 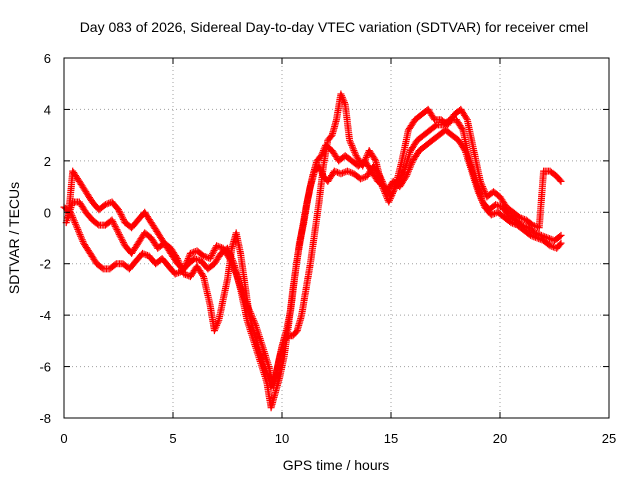 I want to click on y-tick-label: -4, so click(x=45, y=315).